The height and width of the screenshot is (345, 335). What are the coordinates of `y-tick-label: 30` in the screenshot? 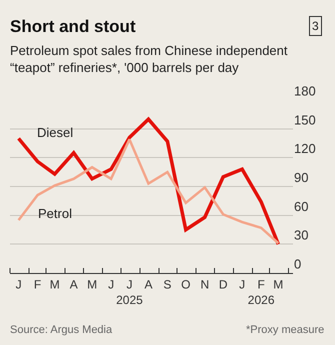 It's located at (301, 235).